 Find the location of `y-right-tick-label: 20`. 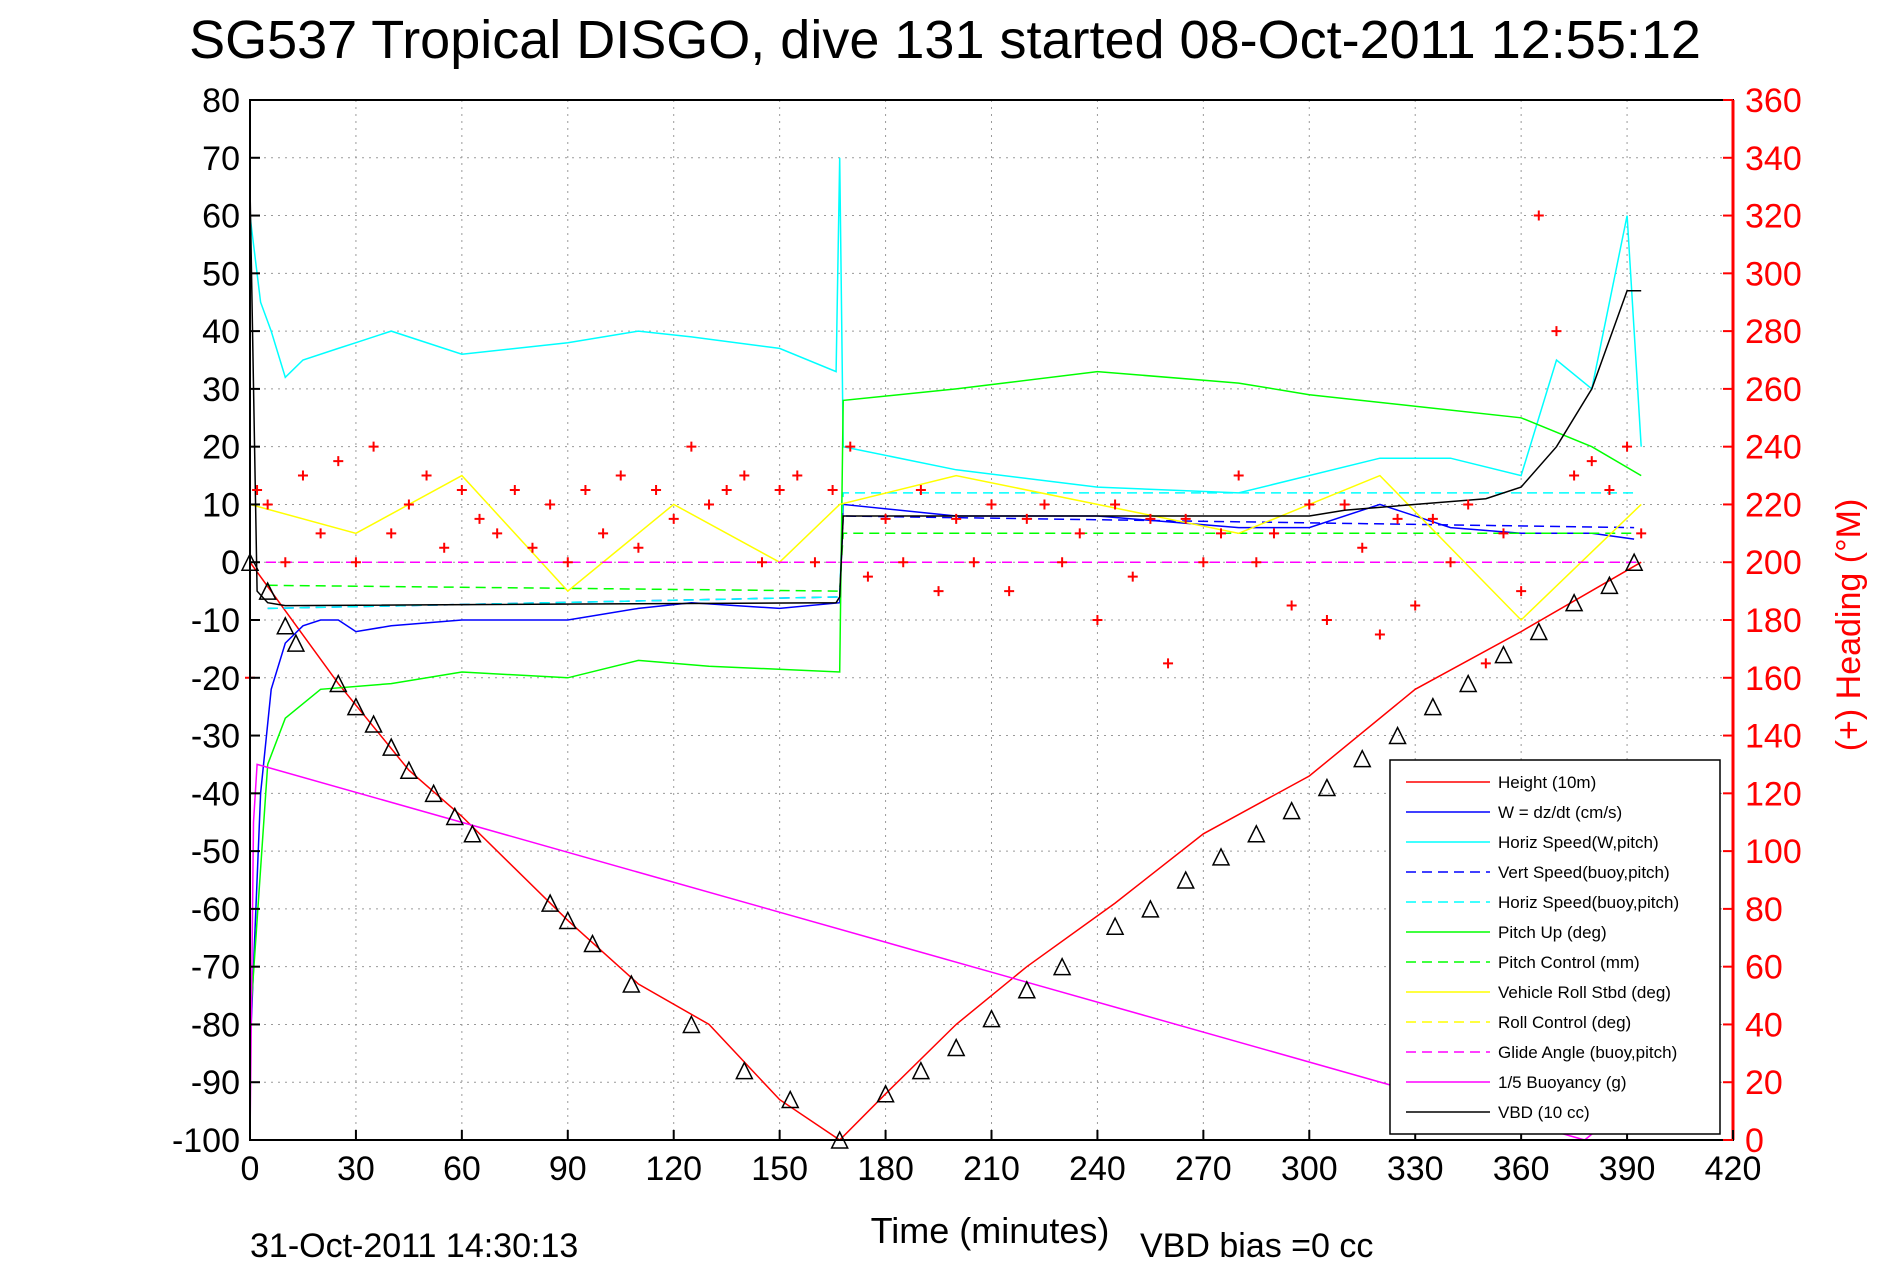

y-right-tick-label: 20 is located at coordinates (1764, 1083).